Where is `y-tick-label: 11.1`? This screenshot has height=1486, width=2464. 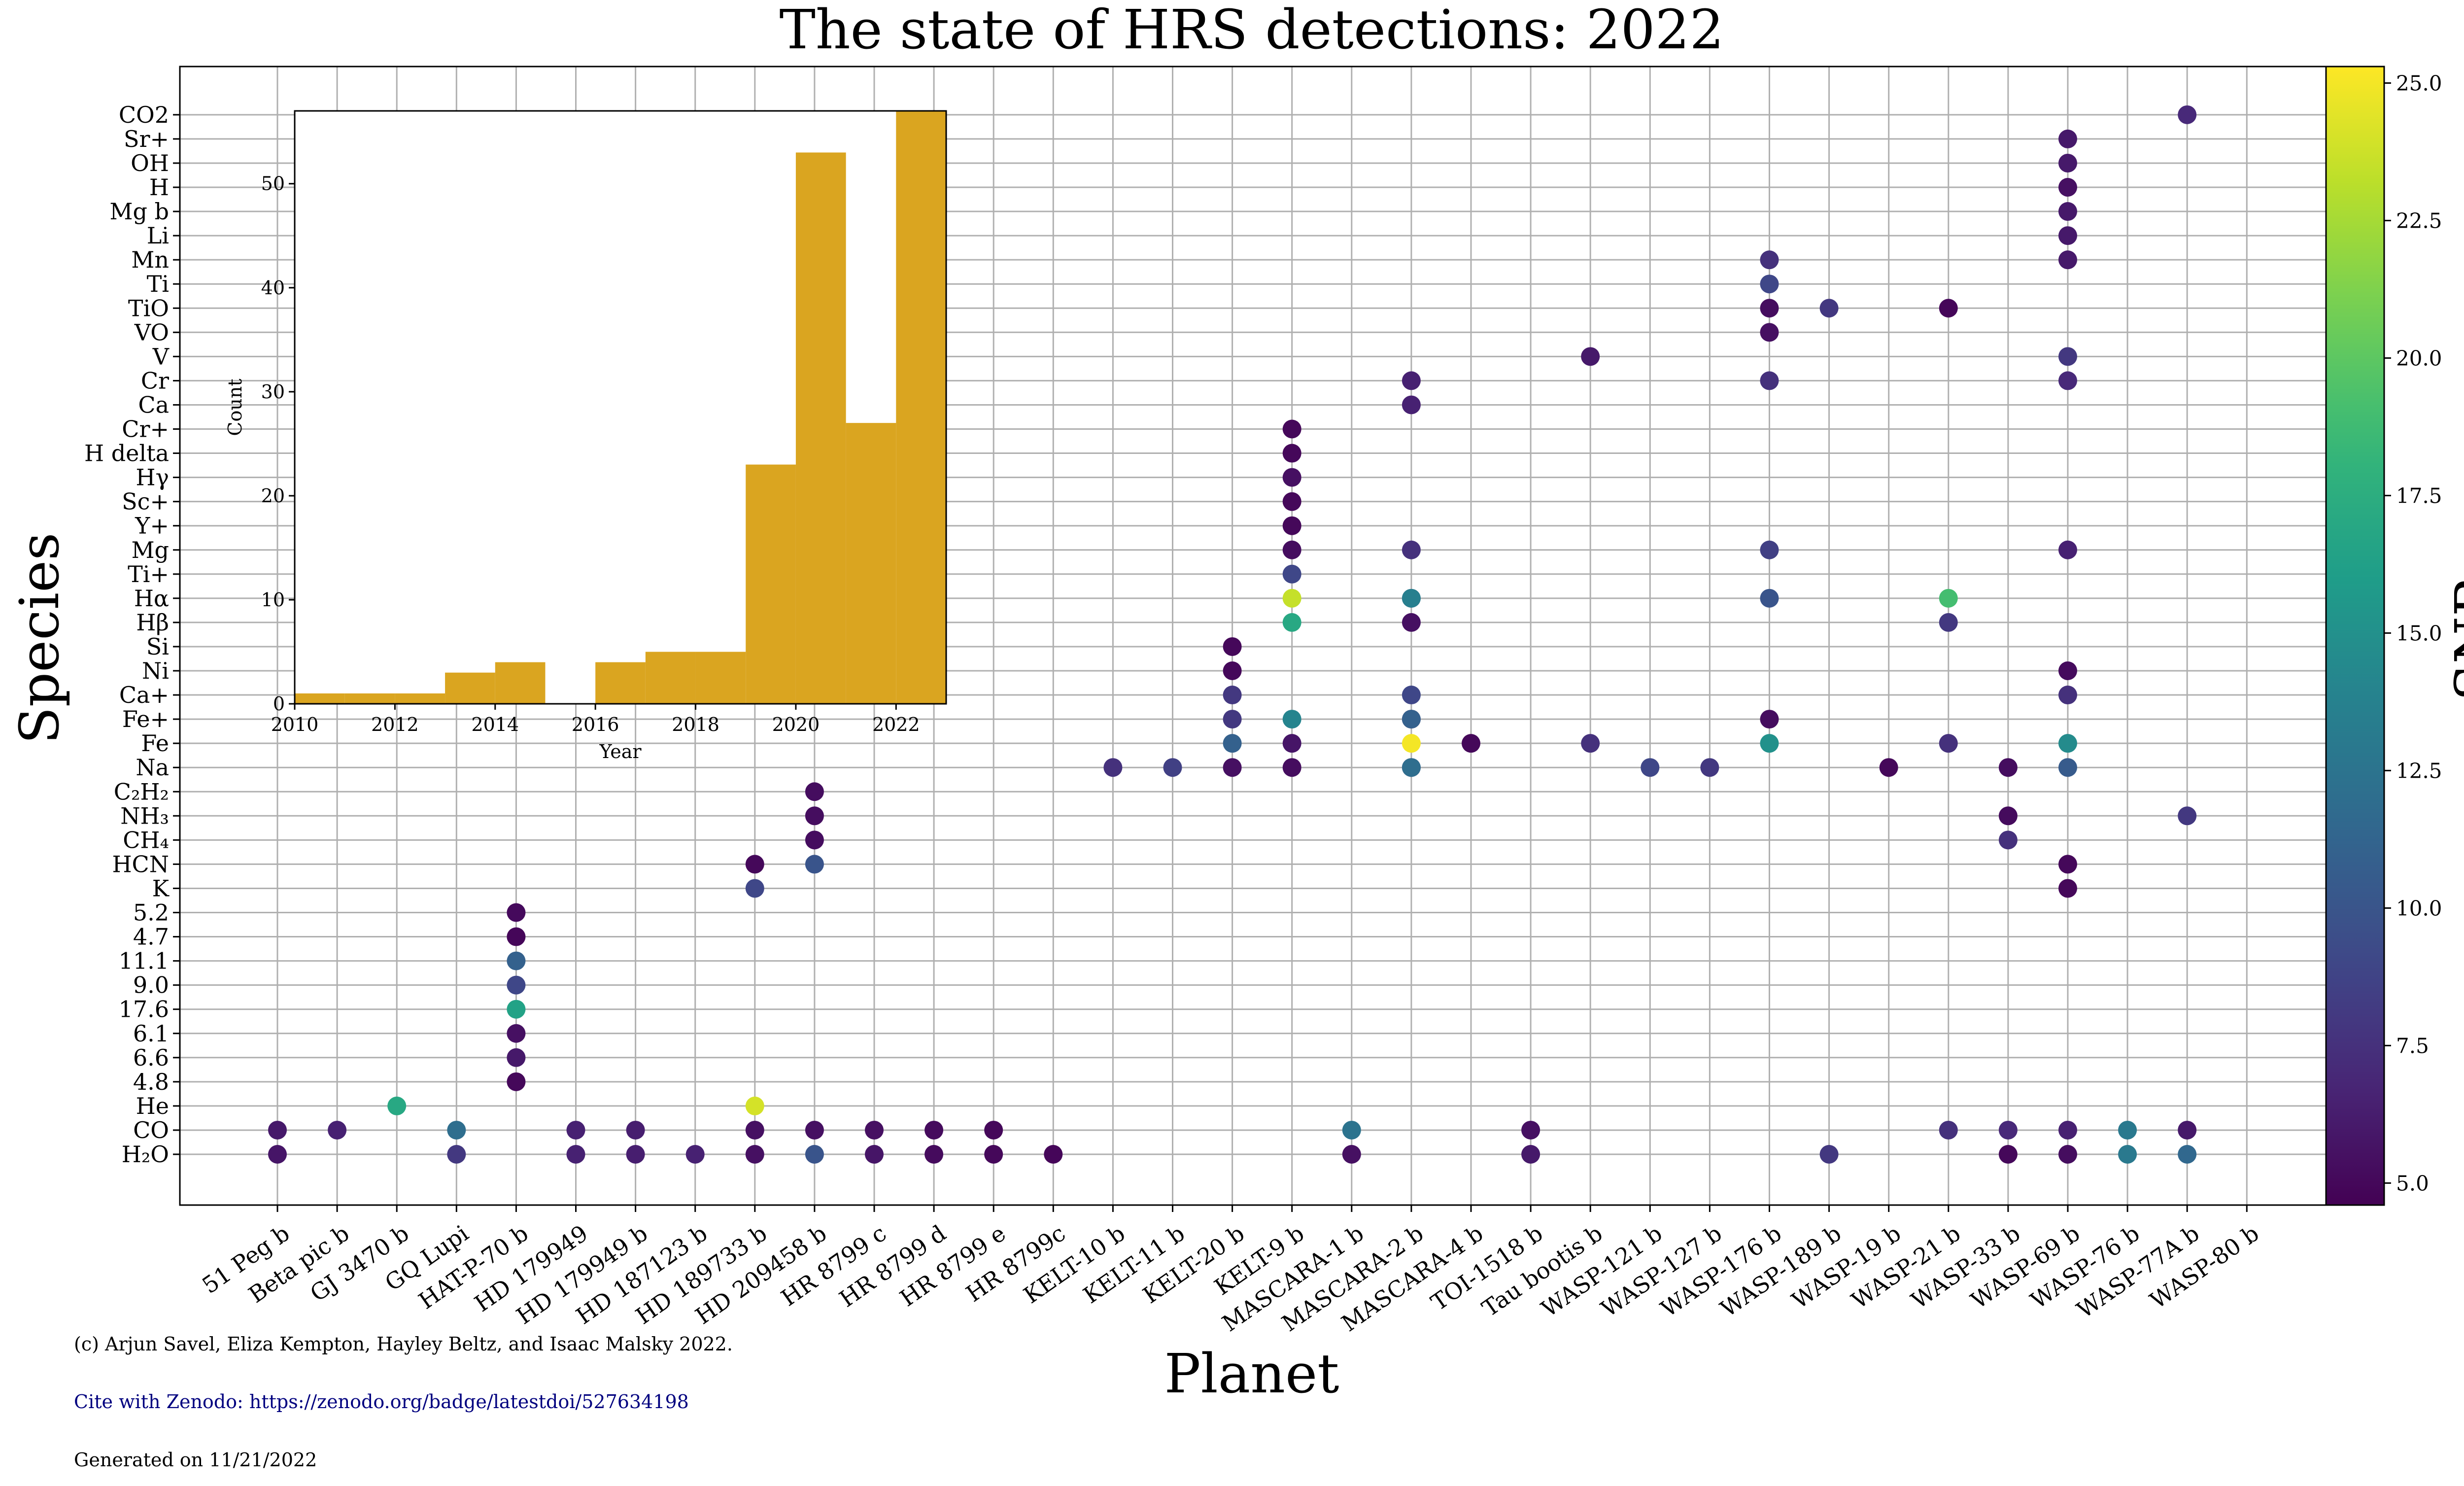
y-tick-label: 11.1 is located at coordinates (144, 961).